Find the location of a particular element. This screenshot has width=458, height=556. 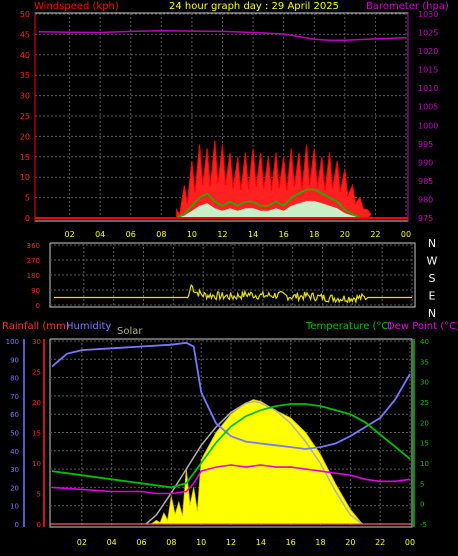

humidity-tick-label: 70 is located at coordinates (14, 397).